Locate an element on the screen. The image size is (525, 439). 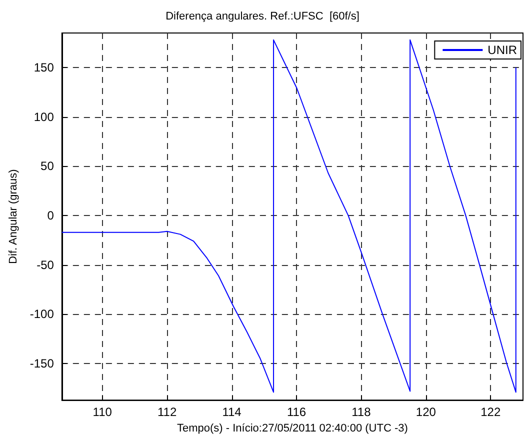
x-axis-title: Tempo(s) - Início:27/05/2011 02:40:00 (UTC -3) is located at coordinates (292, 428).